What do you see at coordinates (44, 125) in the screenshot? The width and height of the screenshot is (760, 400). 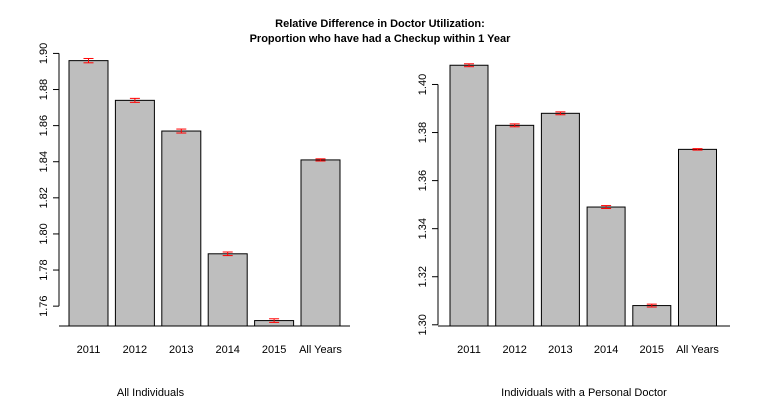 I see `y-tick-label: 1.86` at bounding box center [44, 125].